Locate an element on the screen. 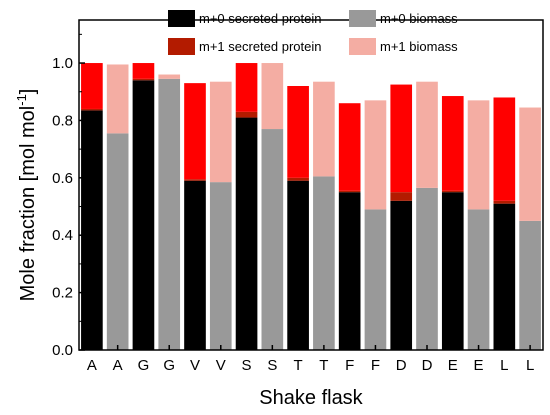 The height and width of the screenshot is (415, 550). y-tick-label: 0.6 is located at coordinates (62, 178).